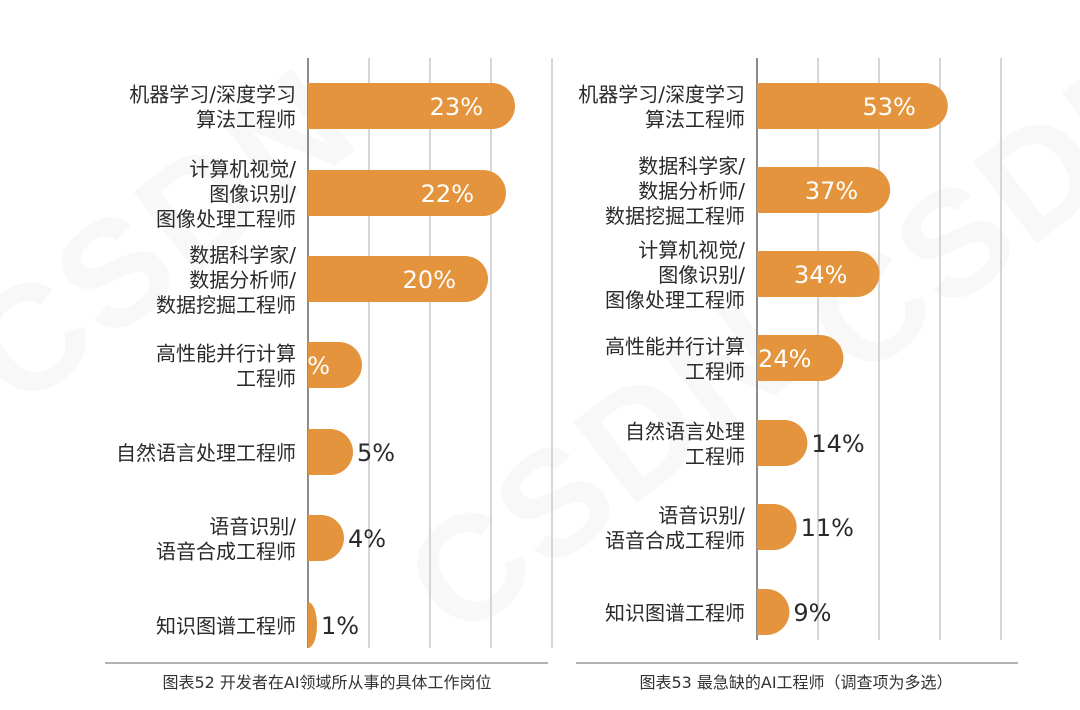  Describe the element at coordinates (795, 682) in the screenshot. I see `figure-caption: 图表53 最急缺的AI工程师（调查项为多选）` at that location.